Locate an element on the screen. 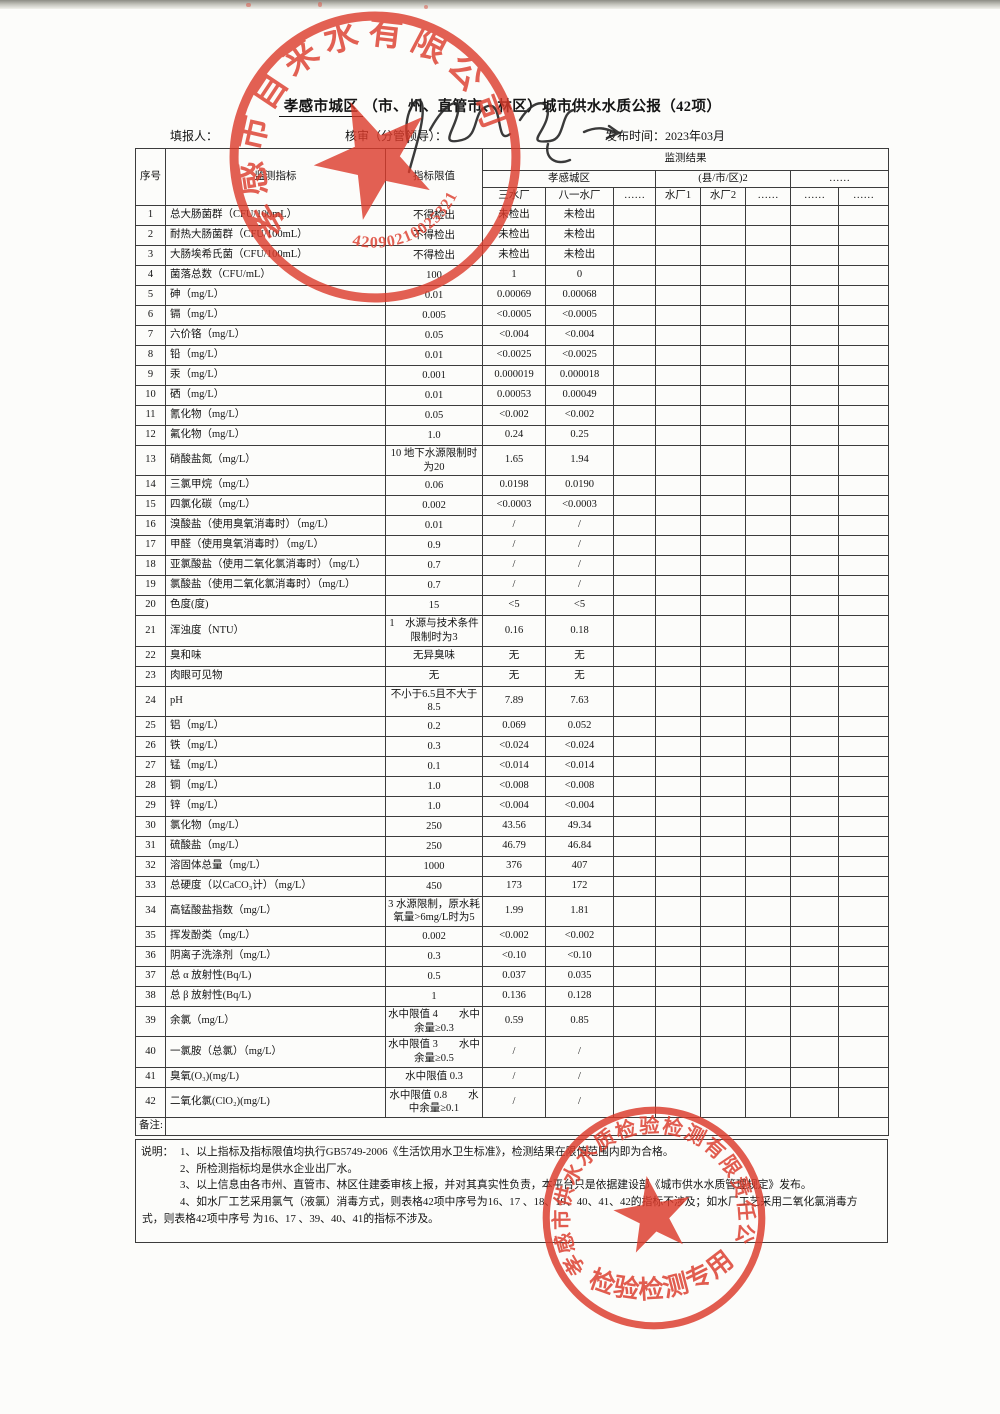  row-indicator-cell: pH is located at coordinates (275, 701).